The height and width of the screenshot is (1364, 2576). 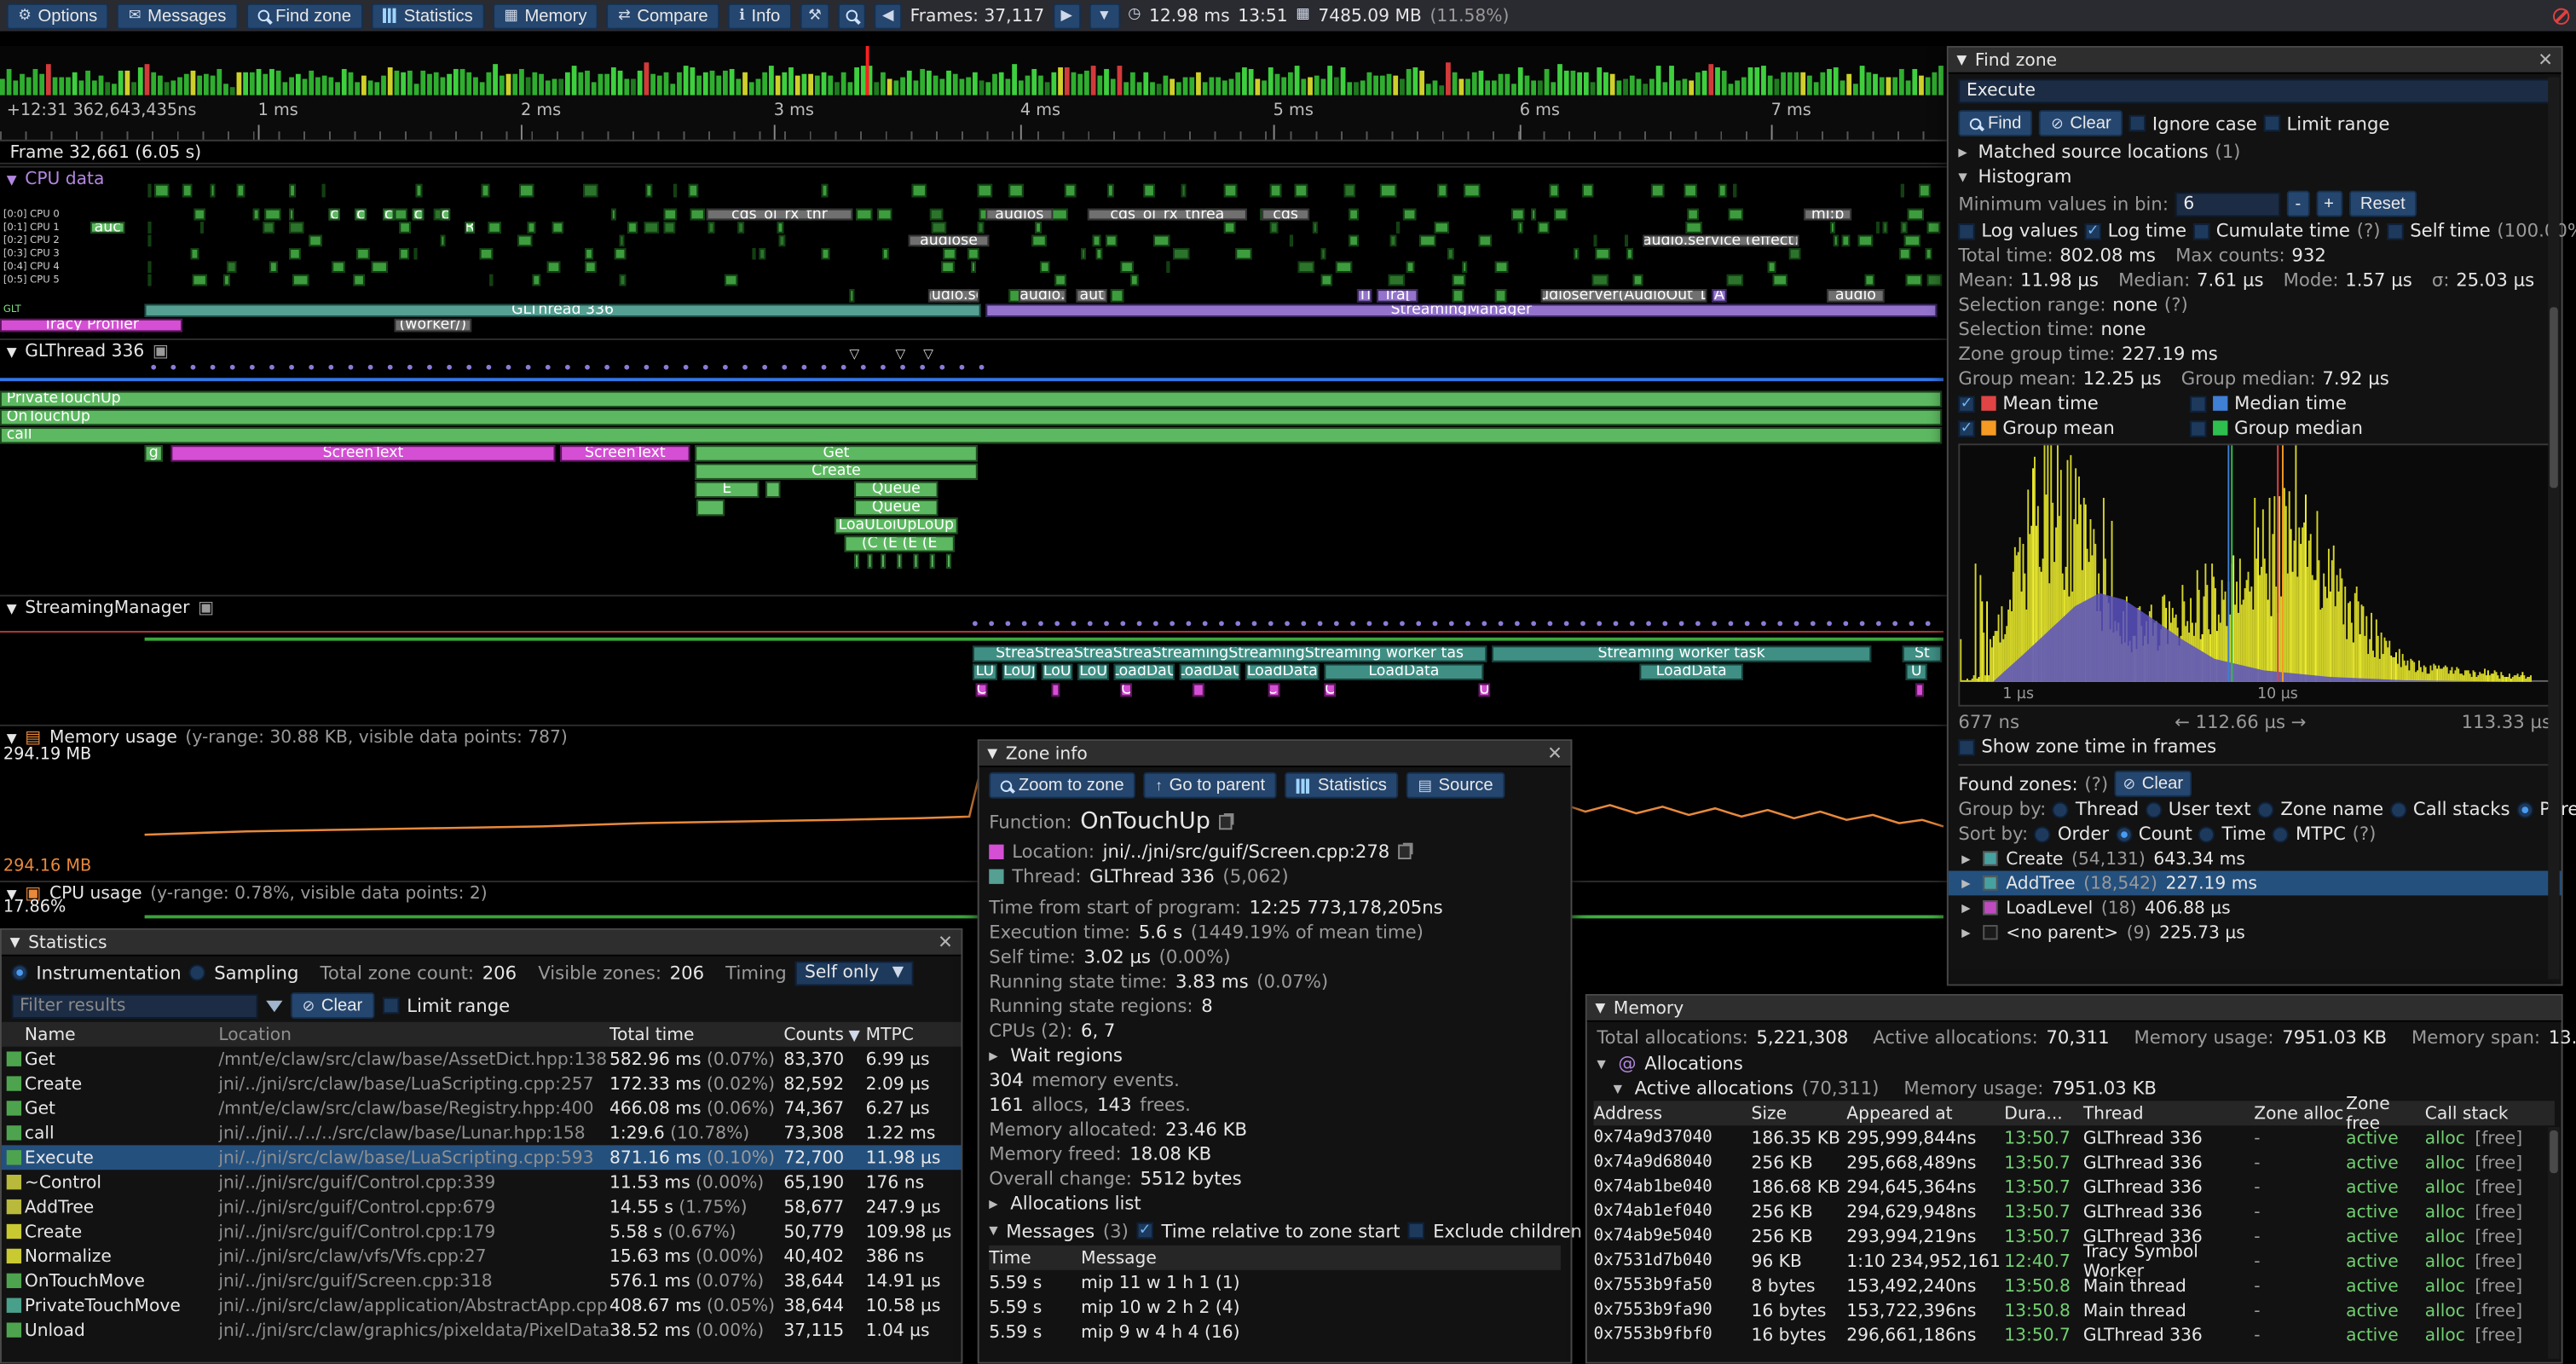 I want to click on copy-icon, so click(x=1225, y=821).